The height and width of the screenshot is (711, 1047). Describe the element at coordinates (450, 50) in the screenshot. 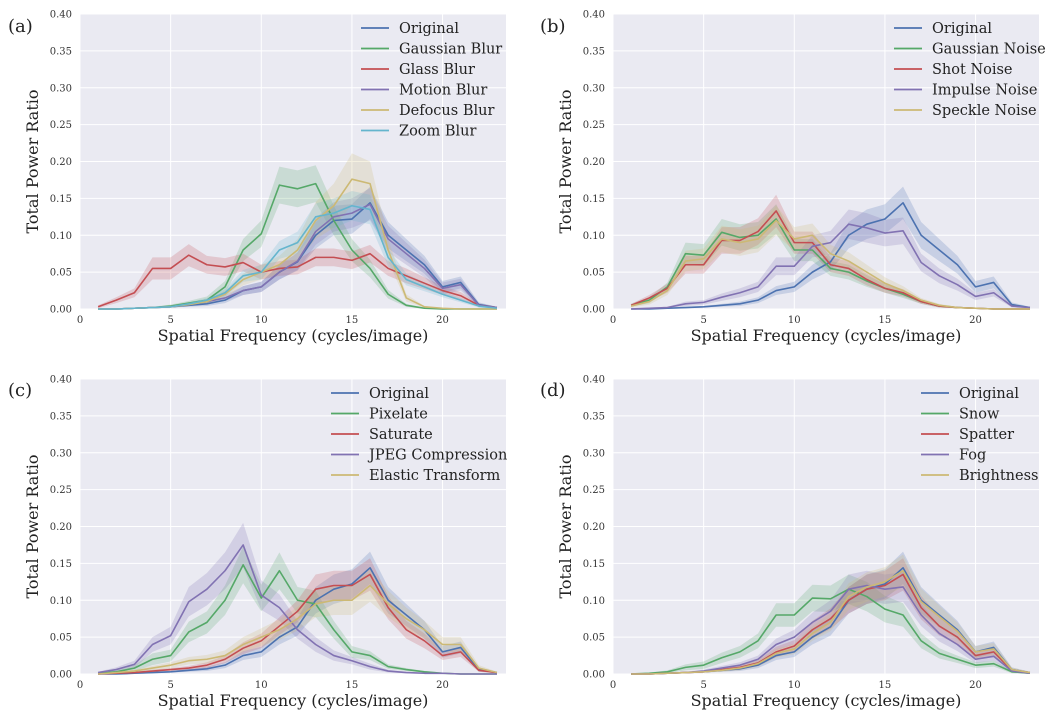

I see `legend-label: Gaussian Blur` at that location.